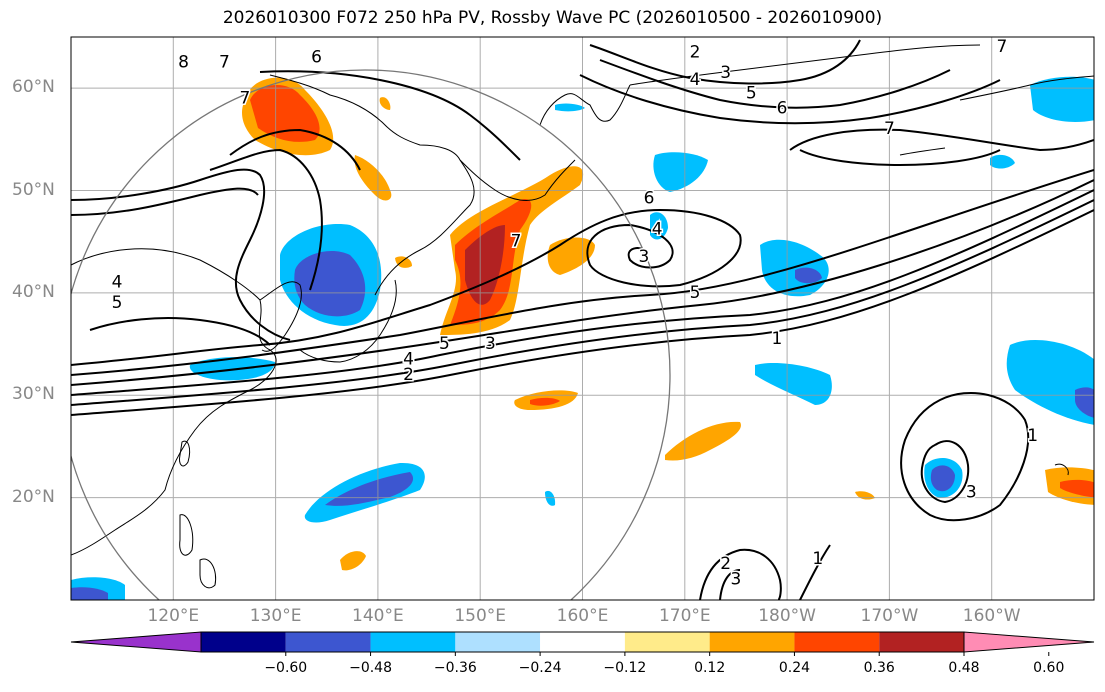 This screenshot has height=692, width=1105. I want to click on lon-tick-label: 180°W, so click(787, 616).